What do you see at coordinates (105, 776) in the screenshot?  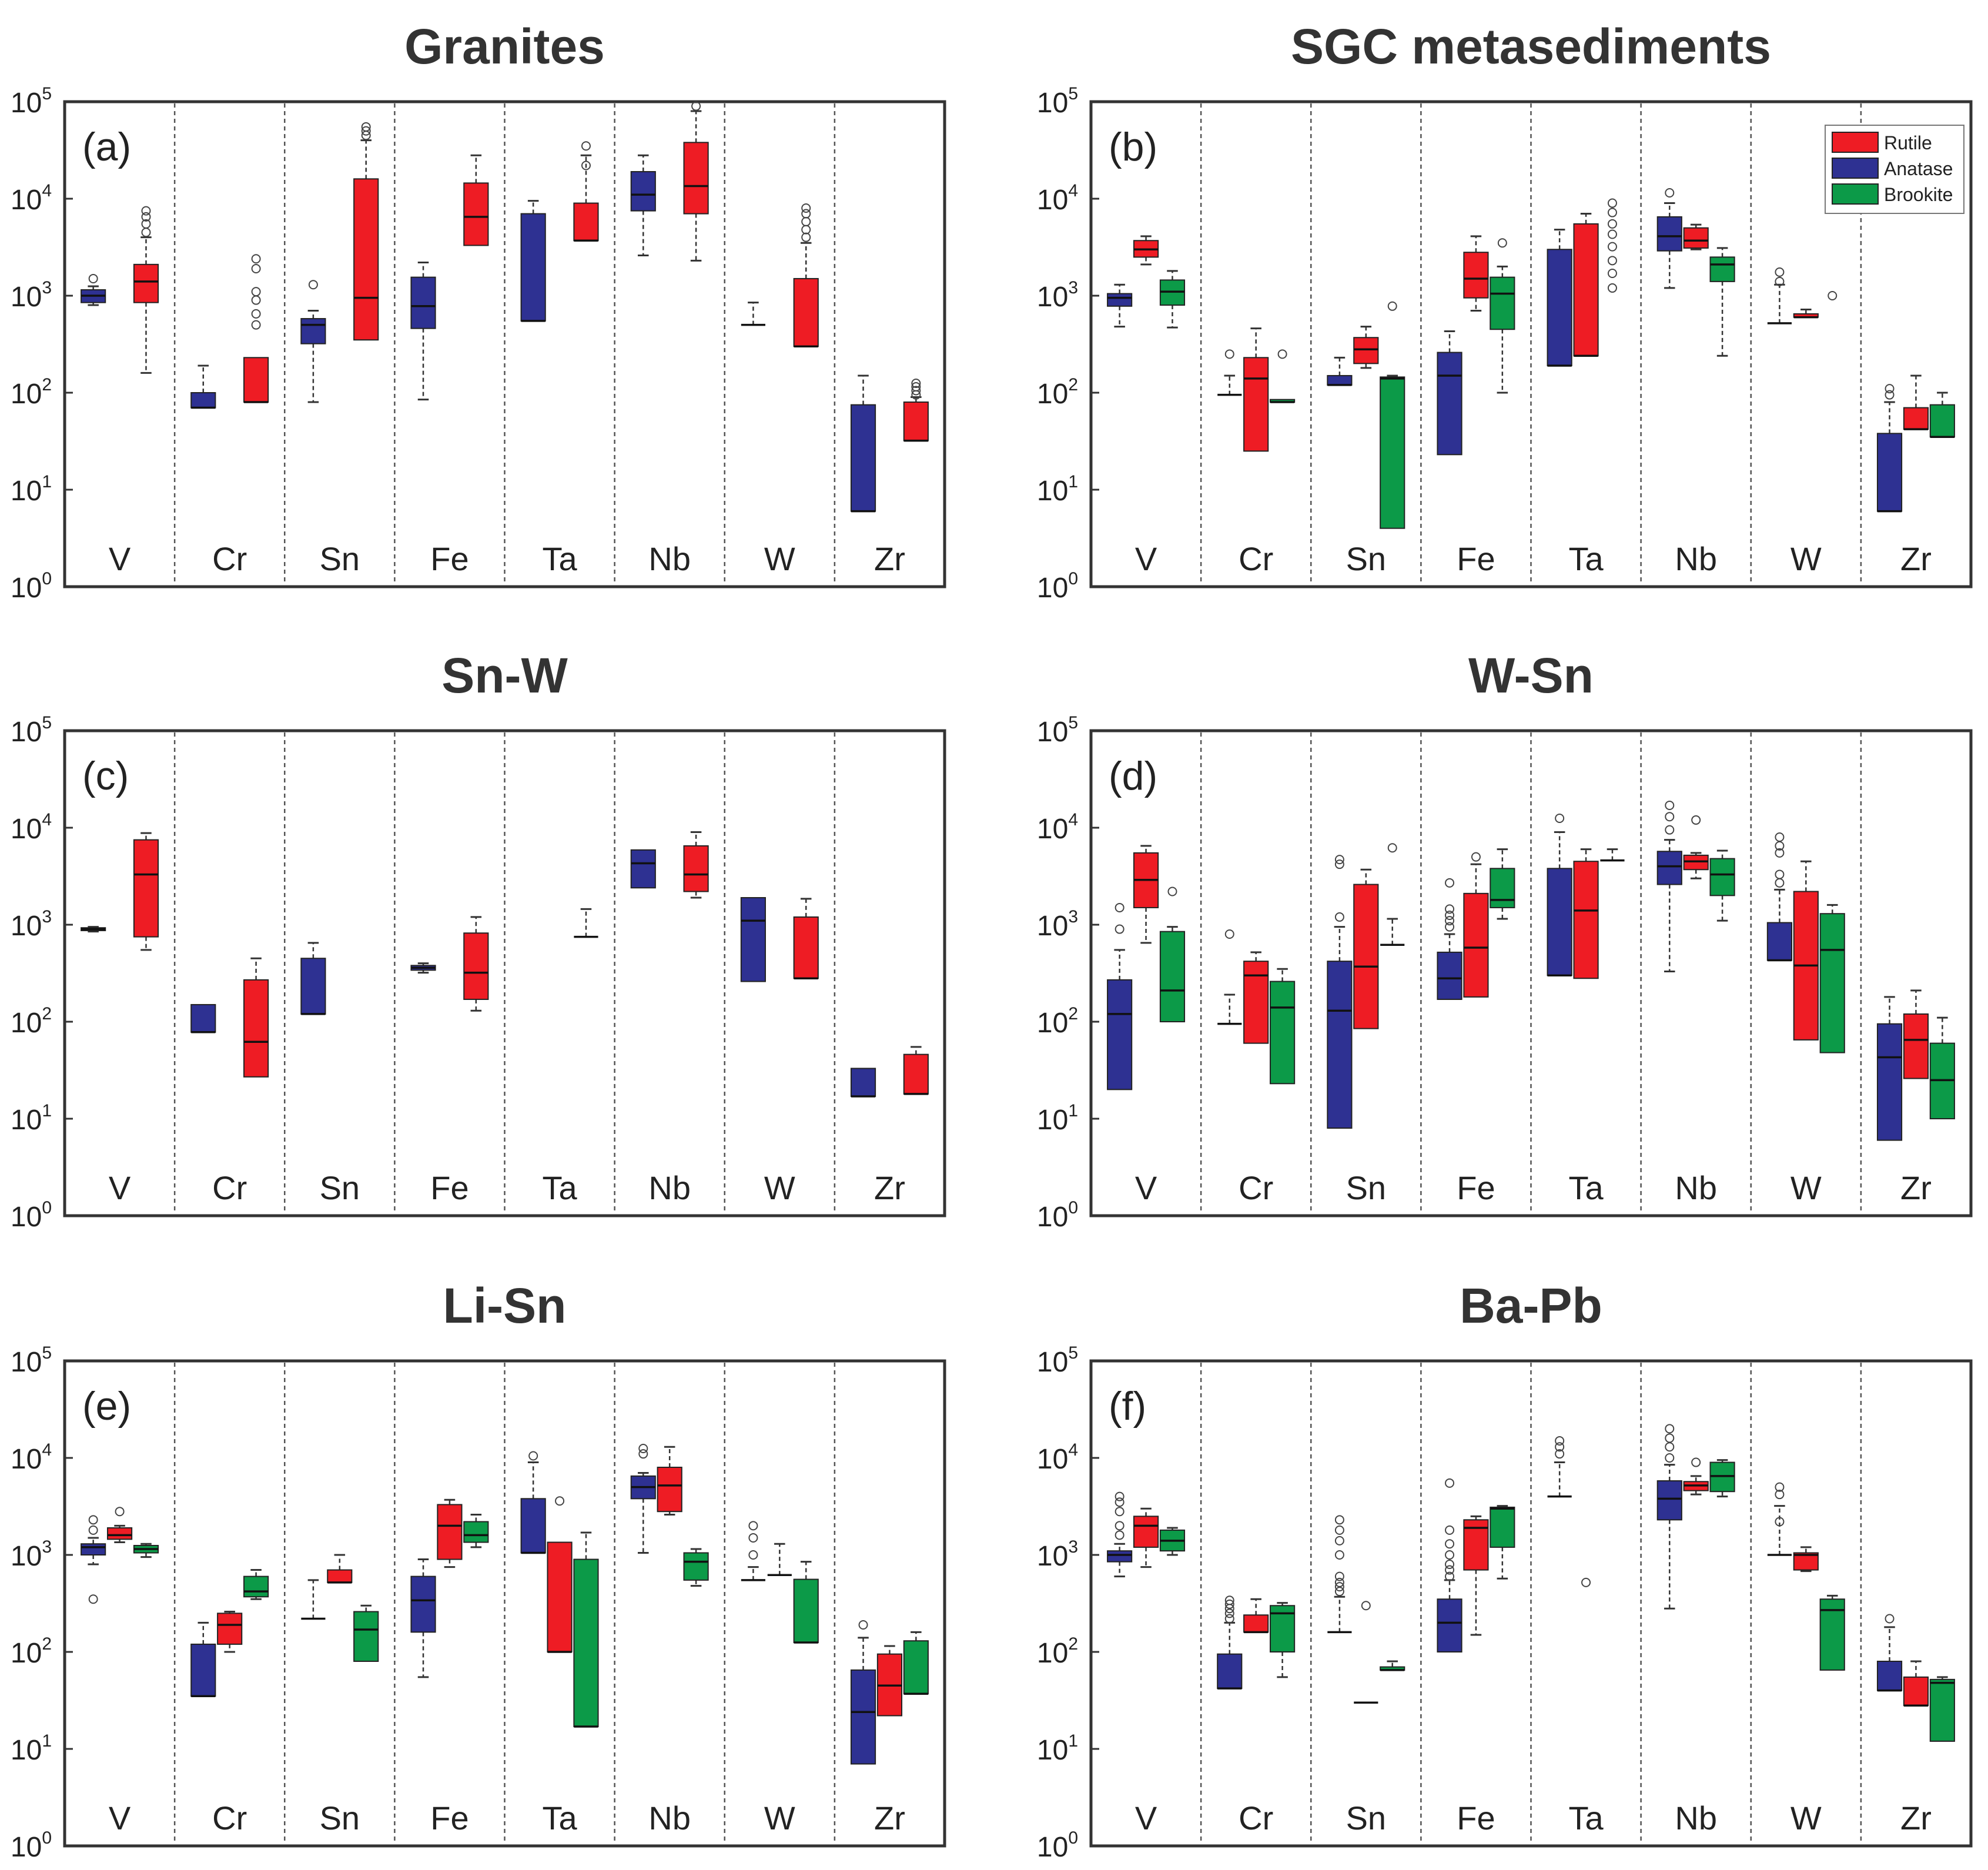 I see `panel-label: (c)` at bounding box center [105, 776].